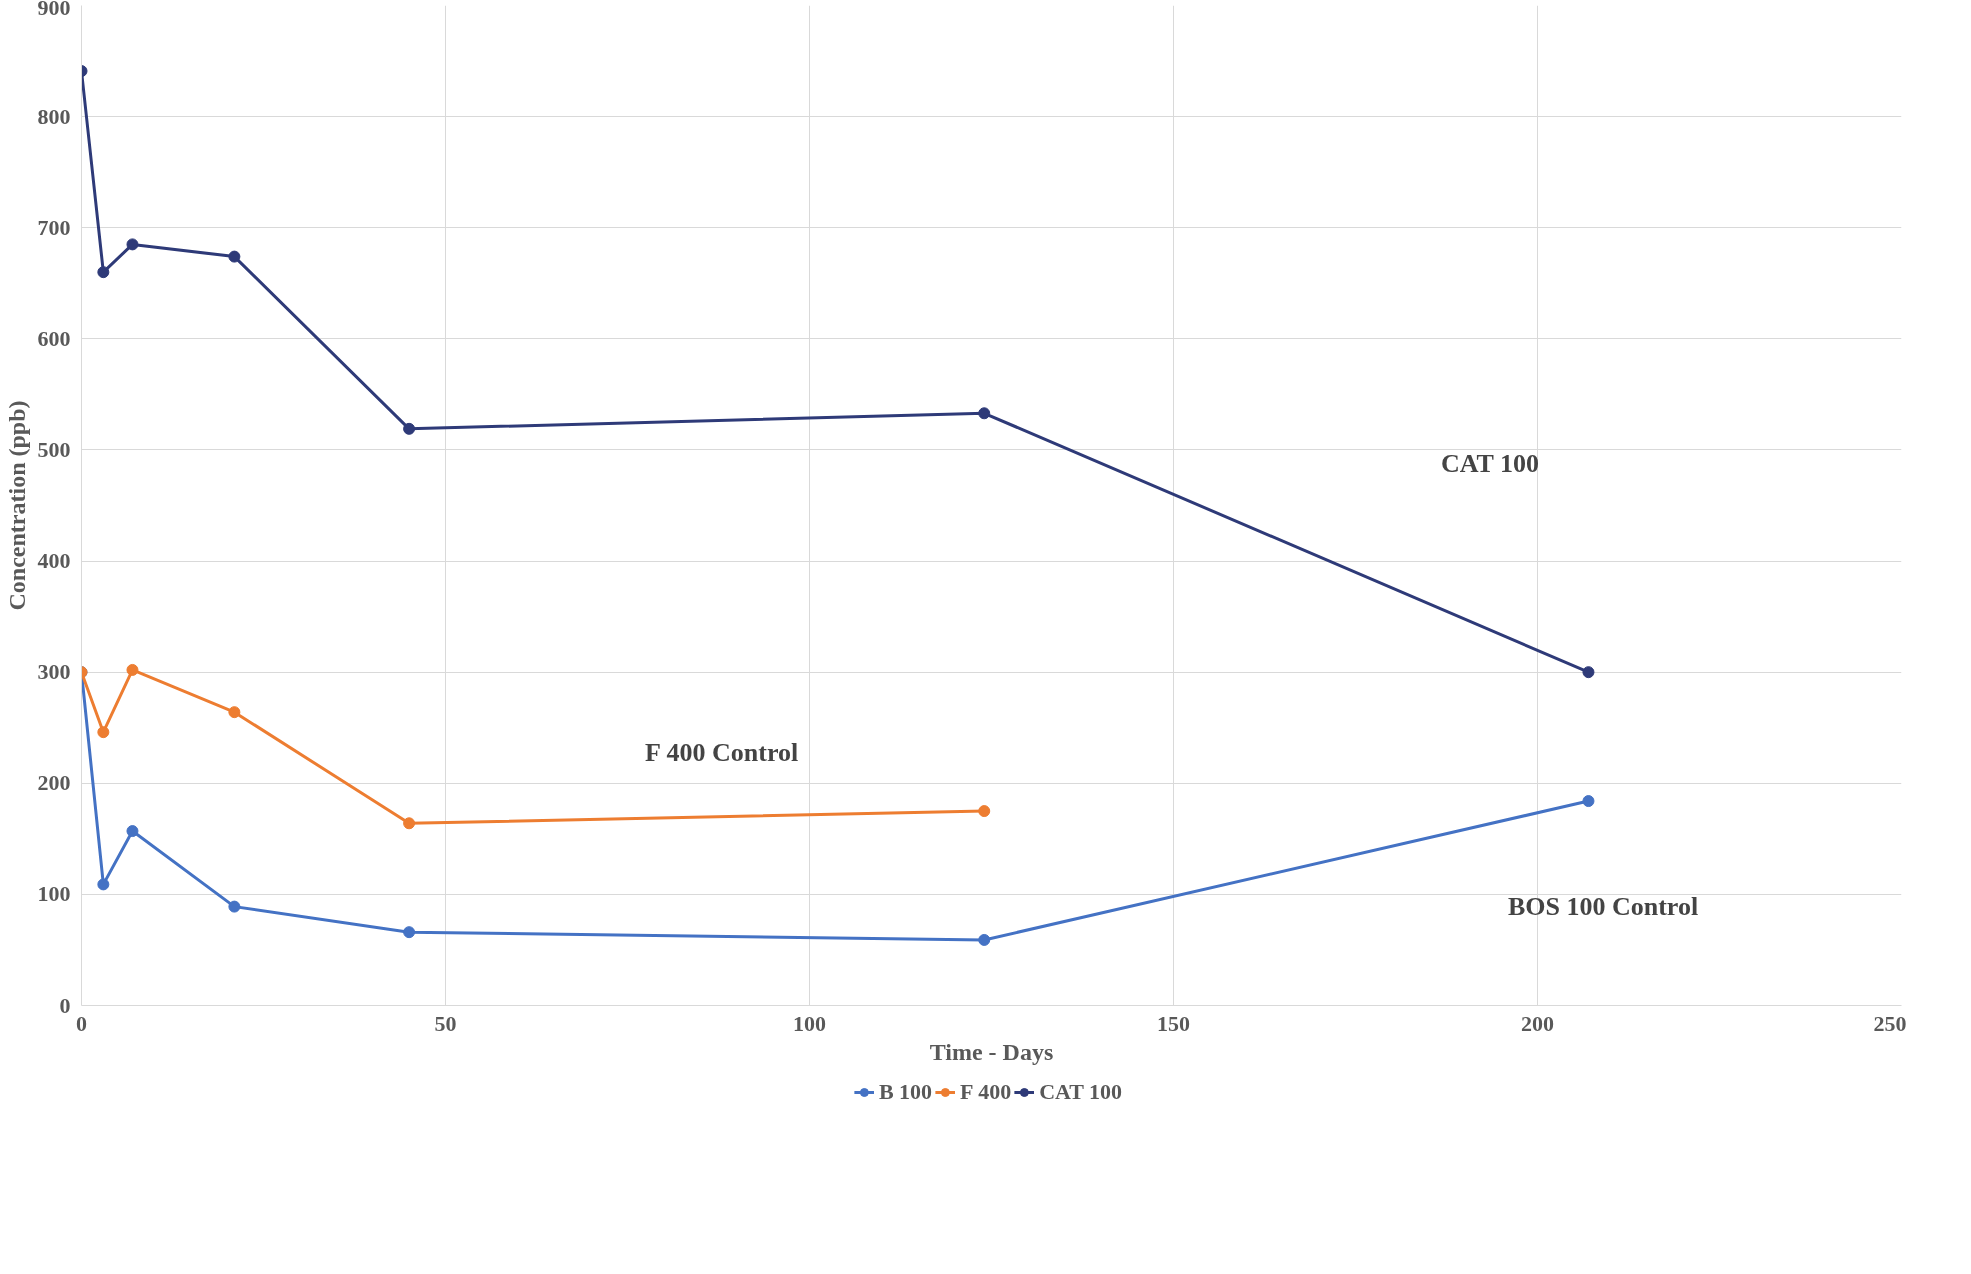 The image size is (1971, 1274). What do you see at coordinates (905, 1092) in the screenshot?
I see `legend-label: B 100` at bounding box center [905, 1092].